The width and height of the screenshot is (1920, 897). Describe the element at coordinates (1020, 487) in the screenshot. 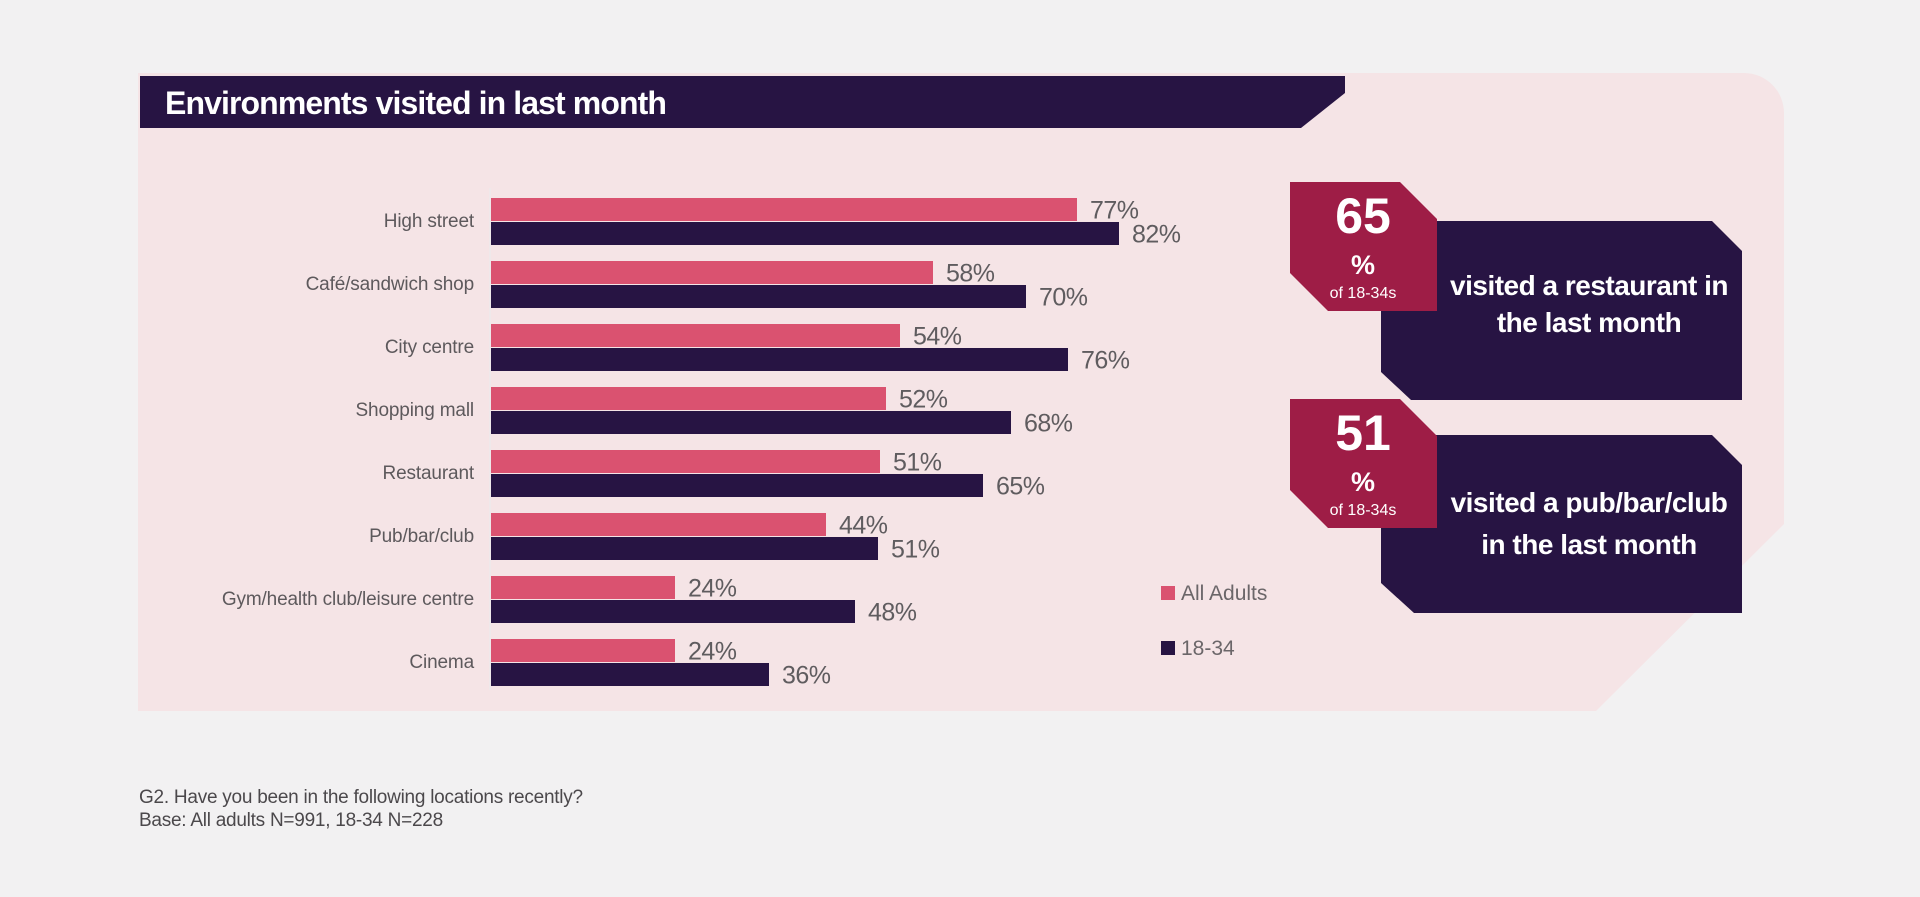

I see `svg-text: 65%` at that location.